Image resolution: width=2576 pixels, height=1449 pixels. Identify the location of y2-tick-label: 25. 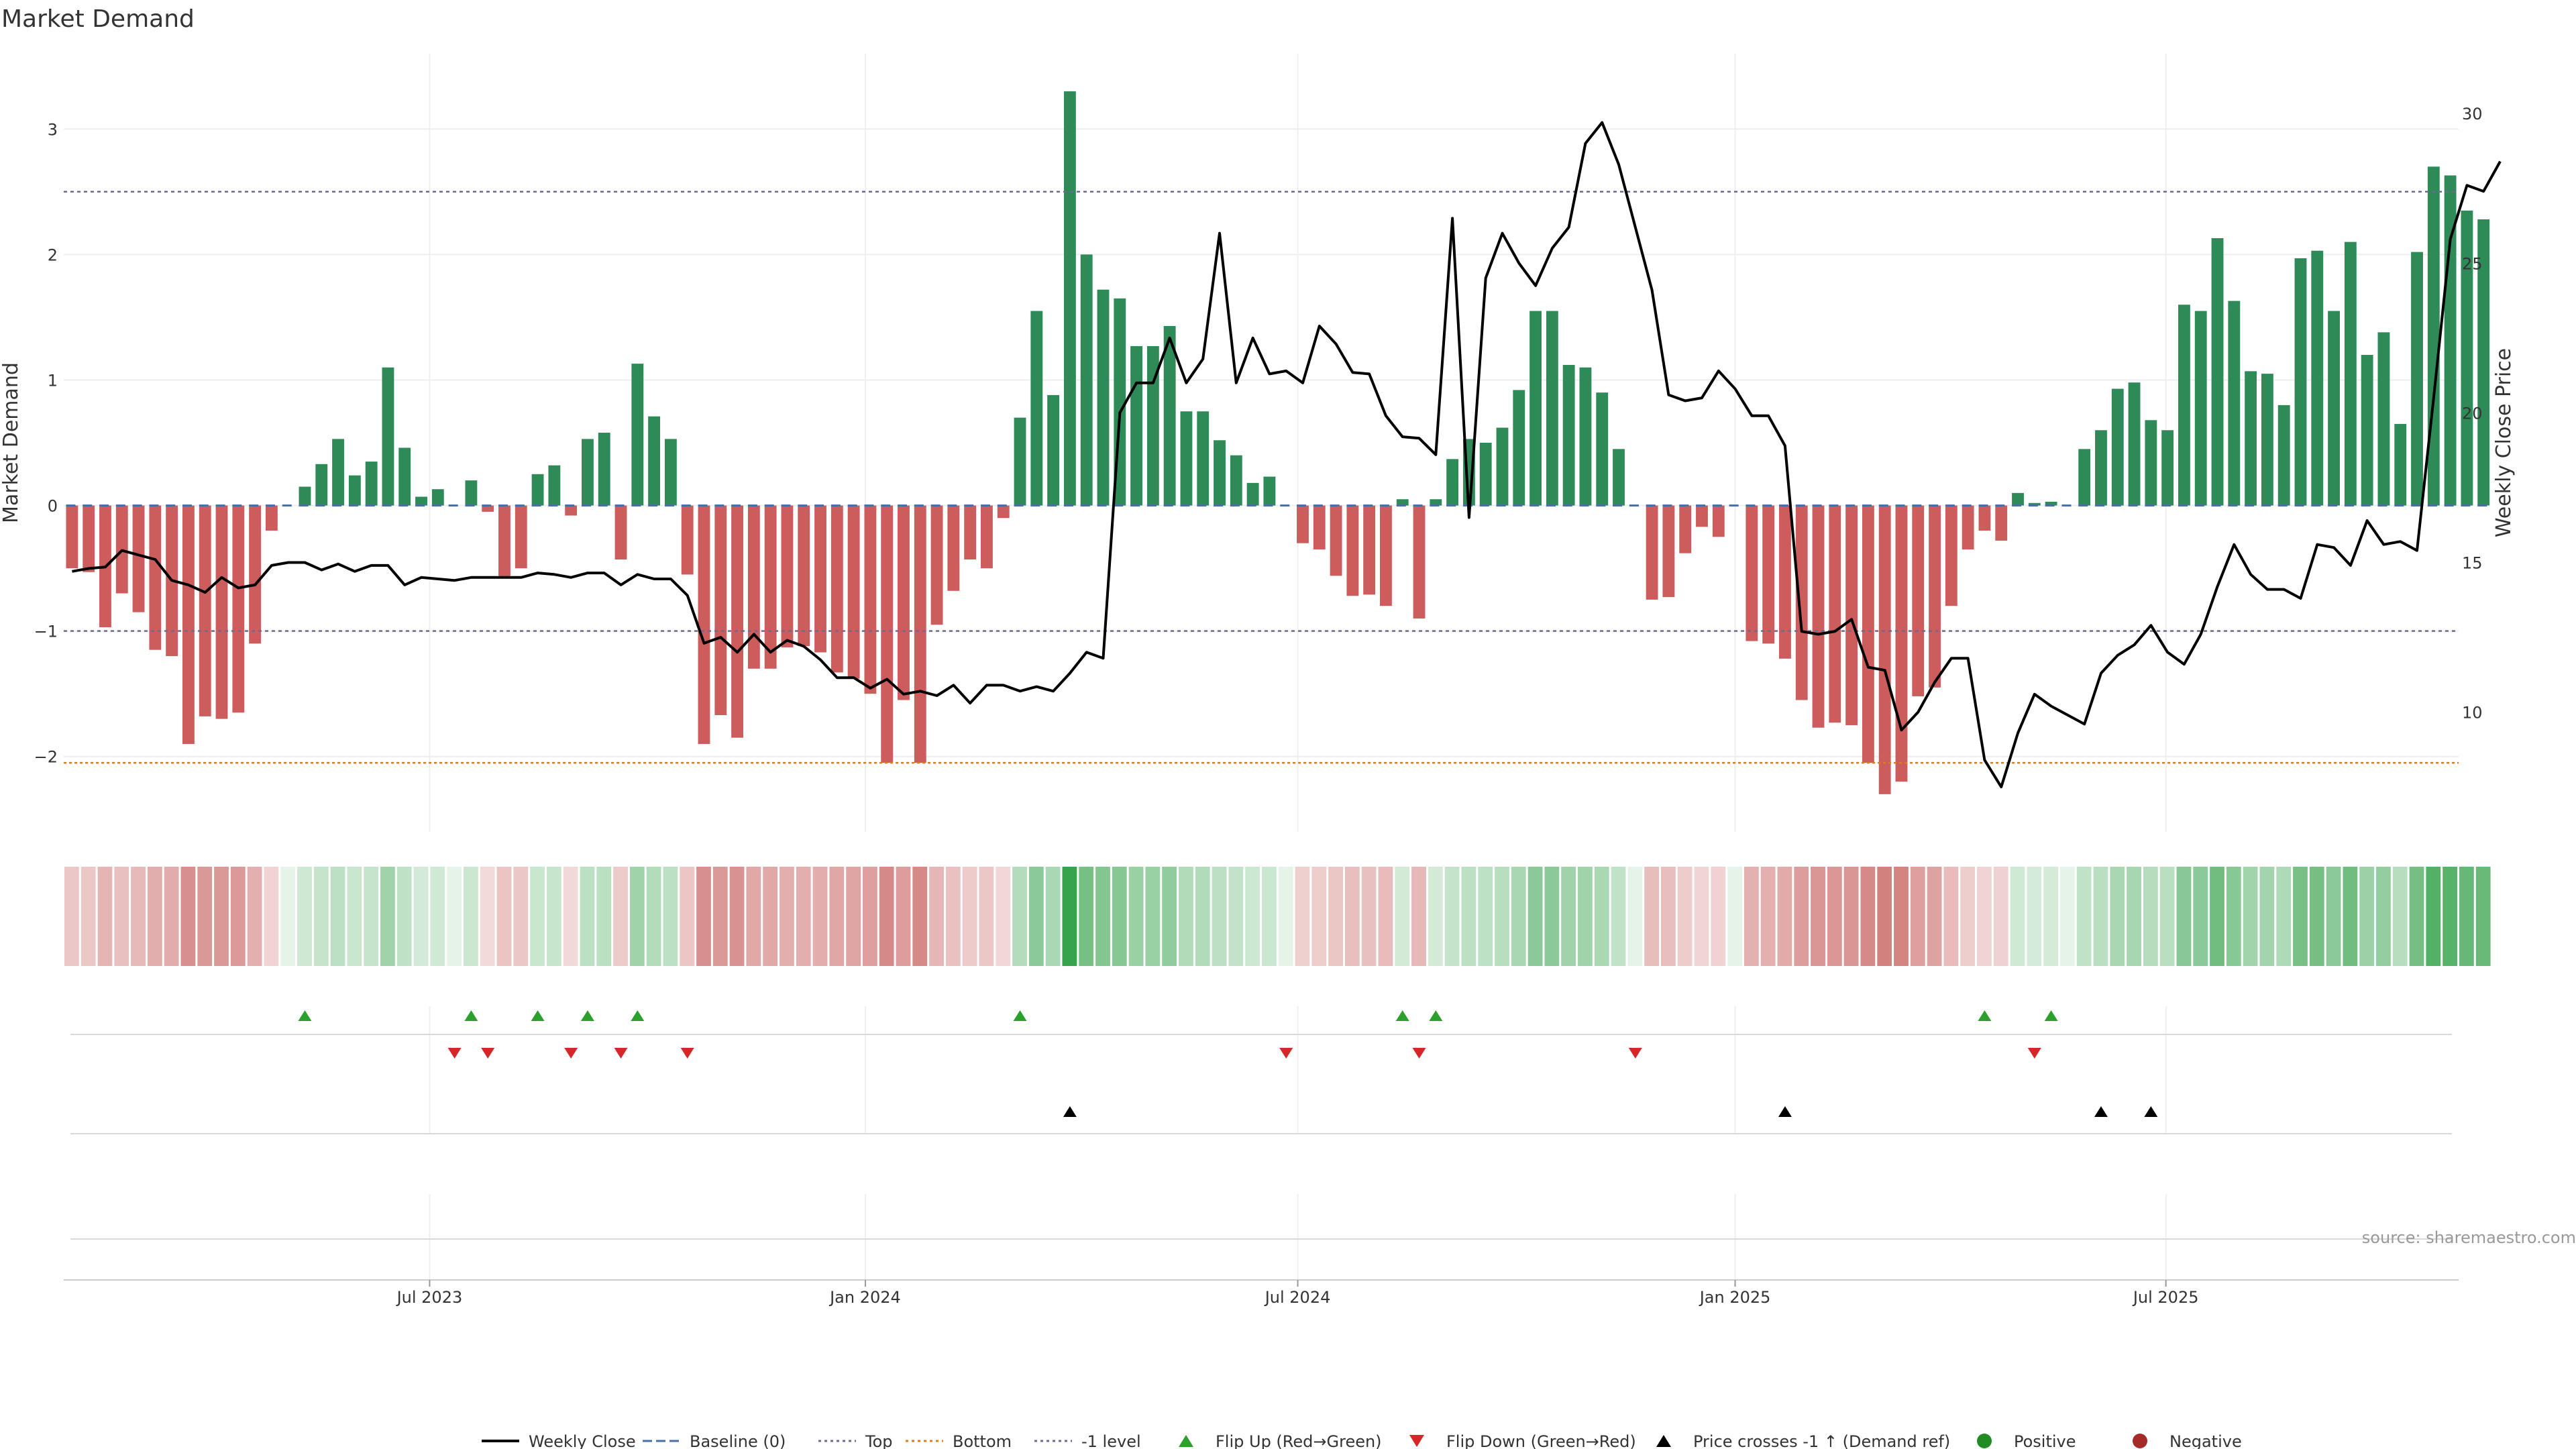
(2472, 263).